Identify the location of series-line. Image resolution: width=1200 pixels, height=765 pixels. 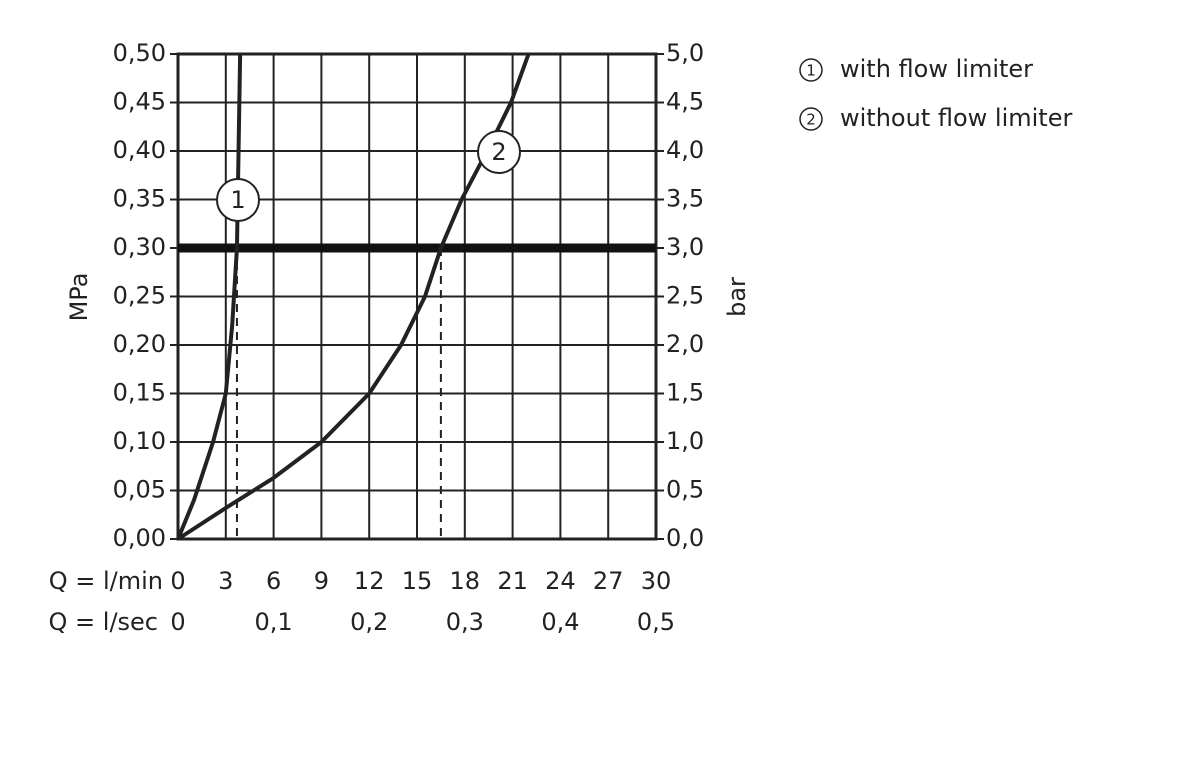
(209, 296).